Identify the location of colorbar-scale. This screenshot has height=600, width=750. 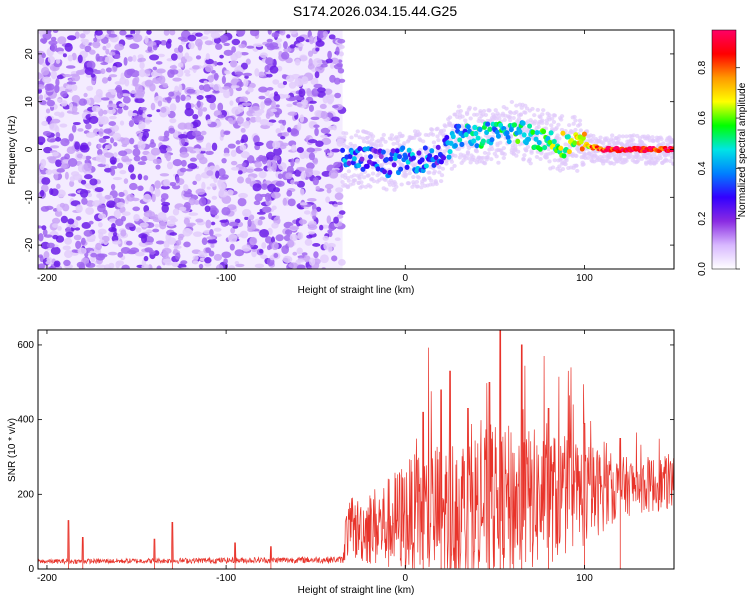
(724, 149).